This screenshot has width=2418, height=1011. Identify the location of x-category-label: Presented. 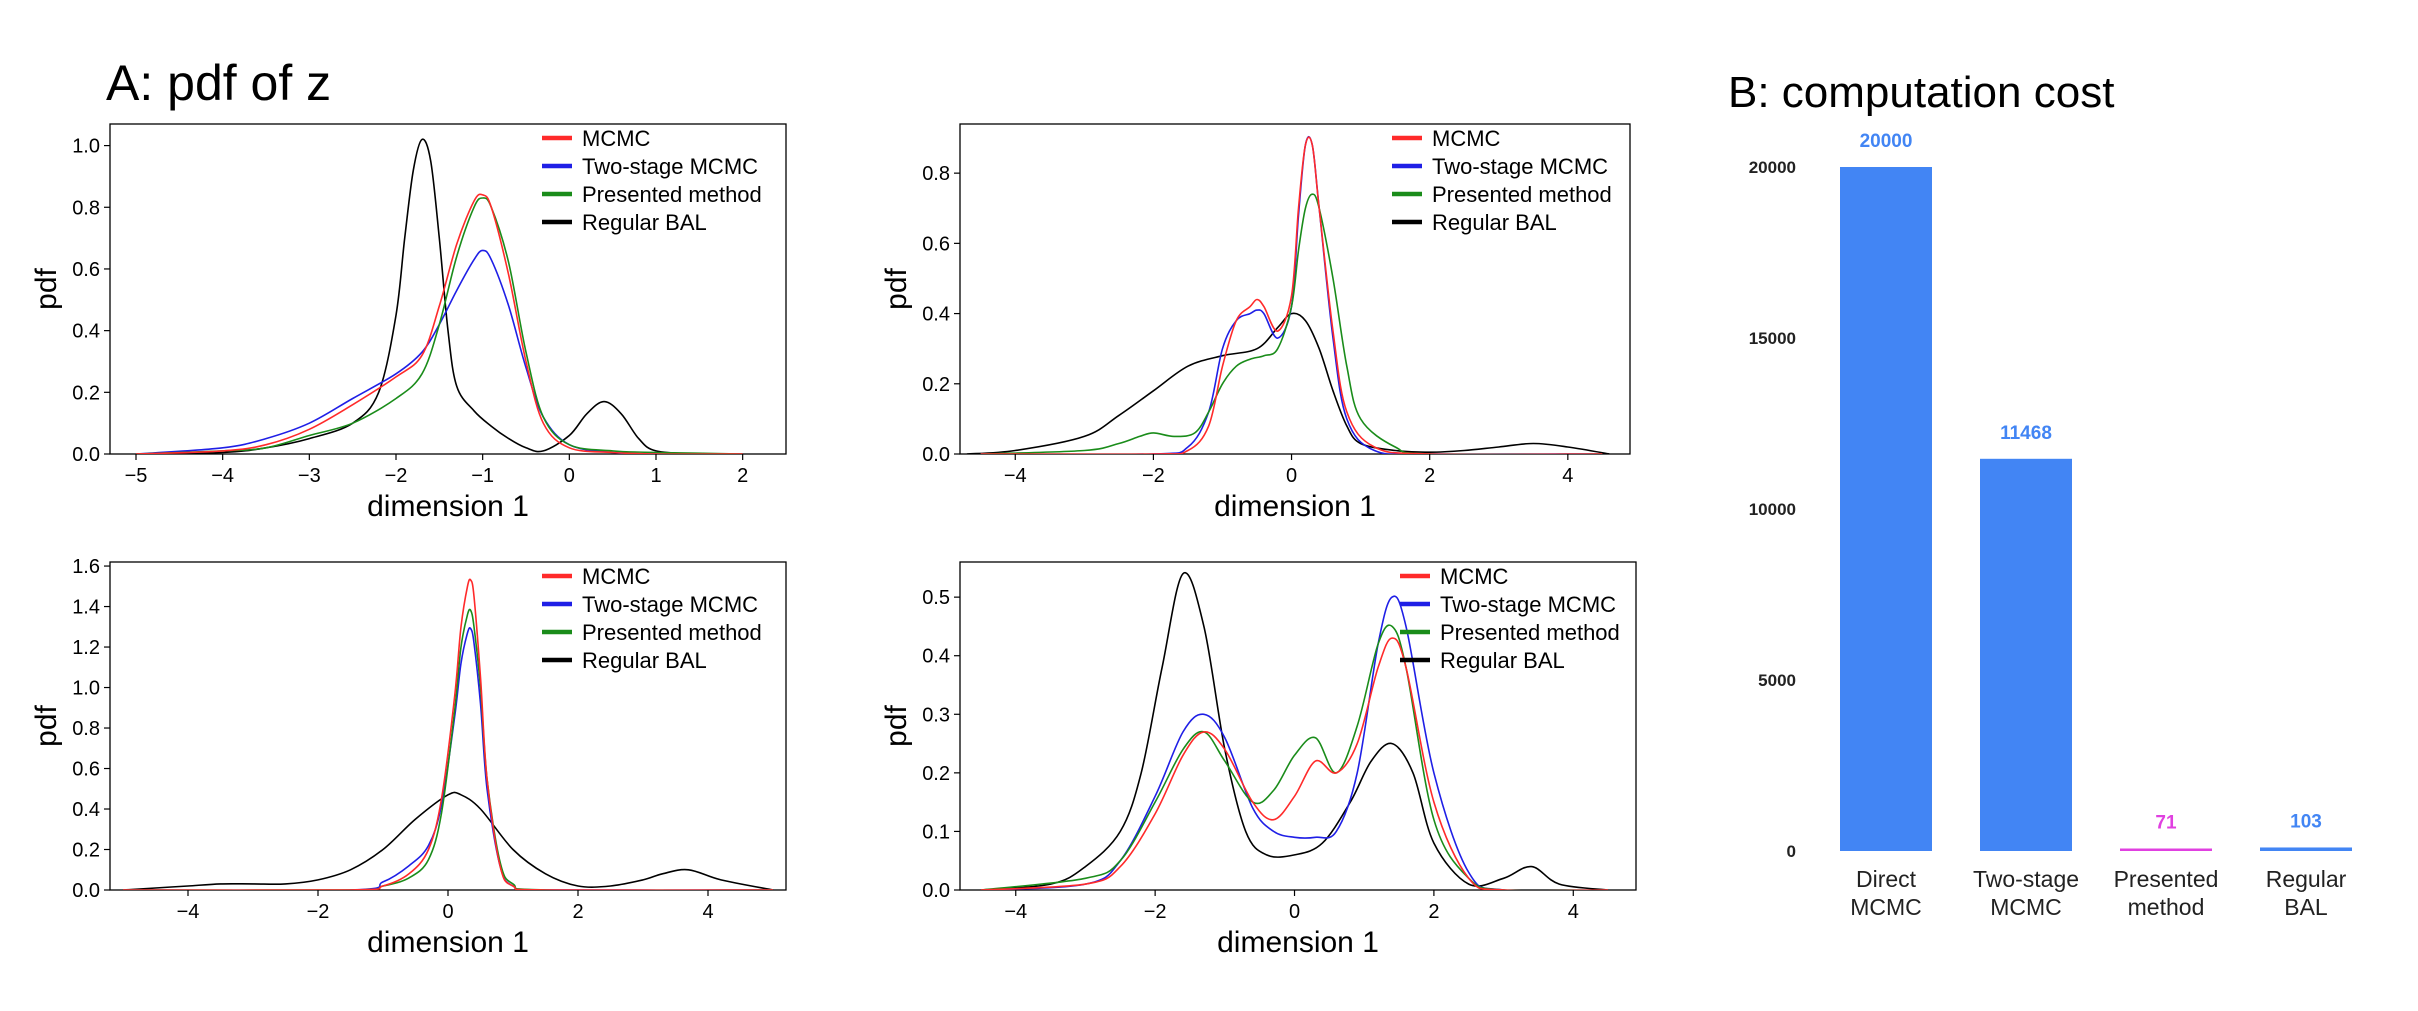
(2166, 879).